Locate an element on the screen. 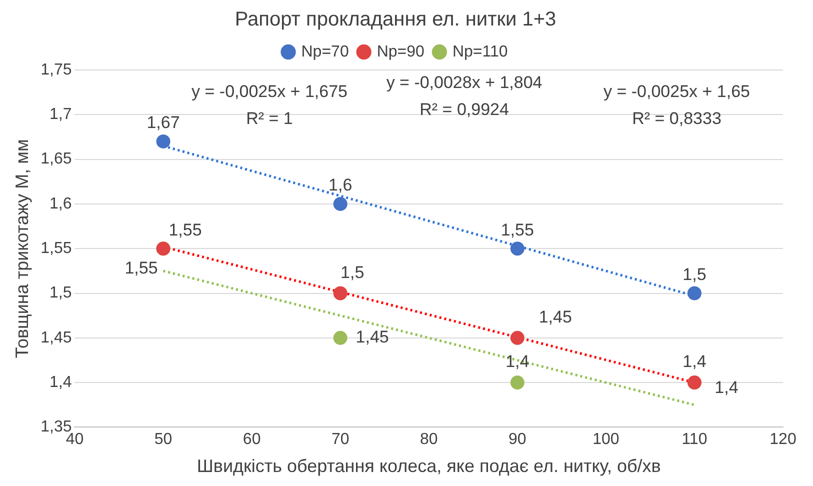 Image resolution: width=813 pixels, height=486 pixels. y-tick-label: 1,55 is located at coordinates (56, 249).